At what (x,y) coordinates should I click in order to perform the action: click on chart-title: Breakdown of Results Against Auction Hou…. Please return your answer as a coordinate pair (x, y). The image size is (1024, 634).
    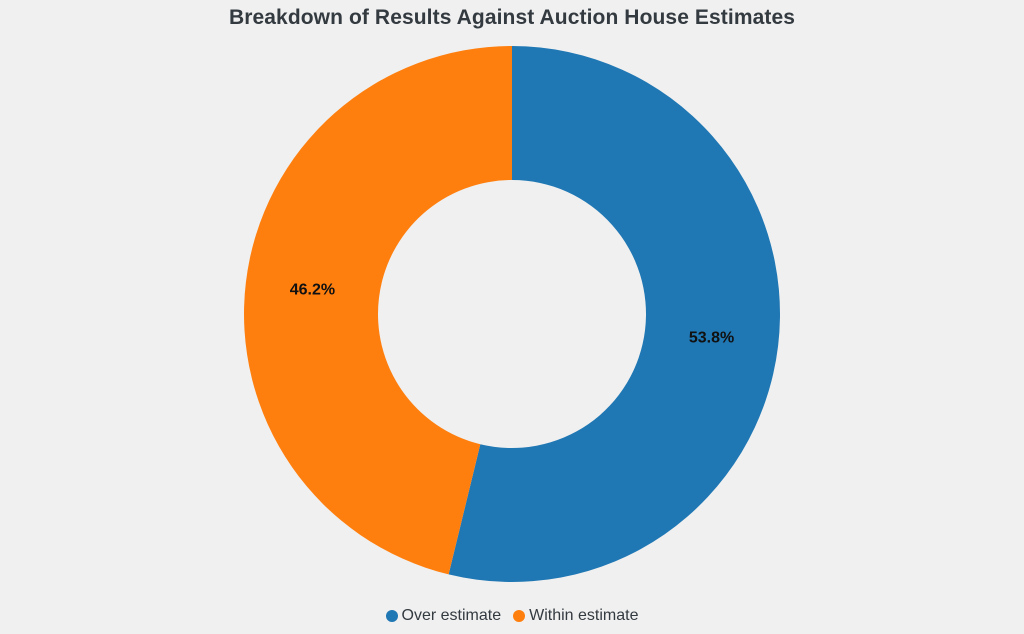
    Looking at the image, I should click on (512, 17).